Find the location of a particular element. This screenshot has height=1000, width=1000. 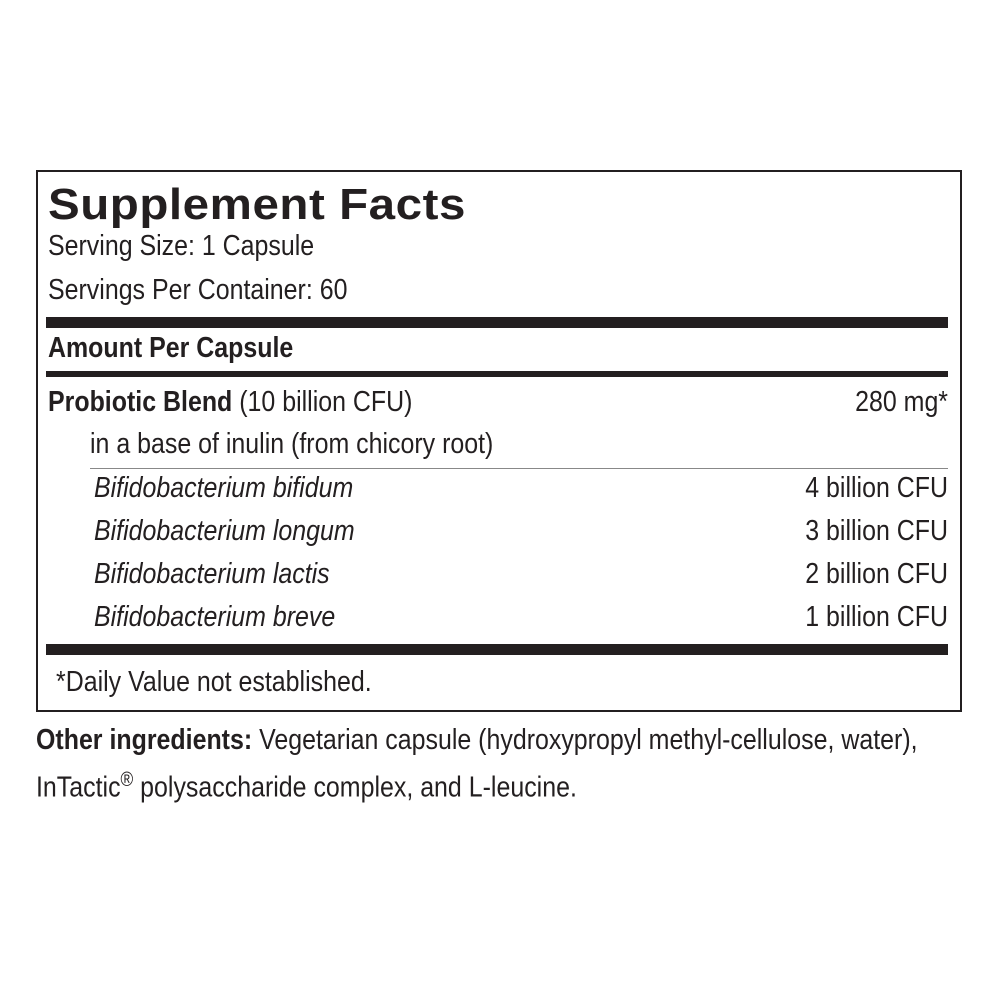

blend-detail: (10 billion CFU) is located at coordinates (326, 402).